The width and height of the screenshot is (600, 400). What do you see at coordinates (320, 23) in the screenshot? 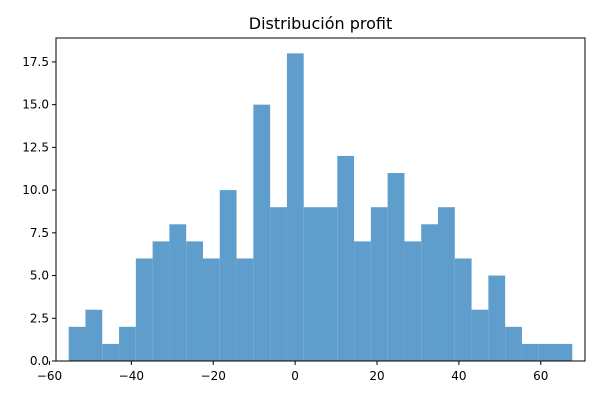
I see `chart-title: Distribución profit` at bounding box center [320, 23].